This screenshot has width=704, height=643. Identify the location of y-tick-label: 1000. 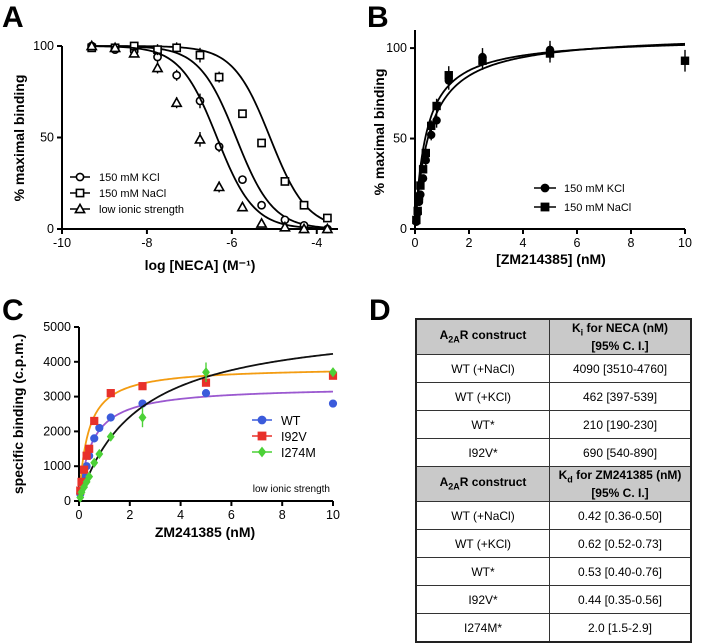
(57, 466).